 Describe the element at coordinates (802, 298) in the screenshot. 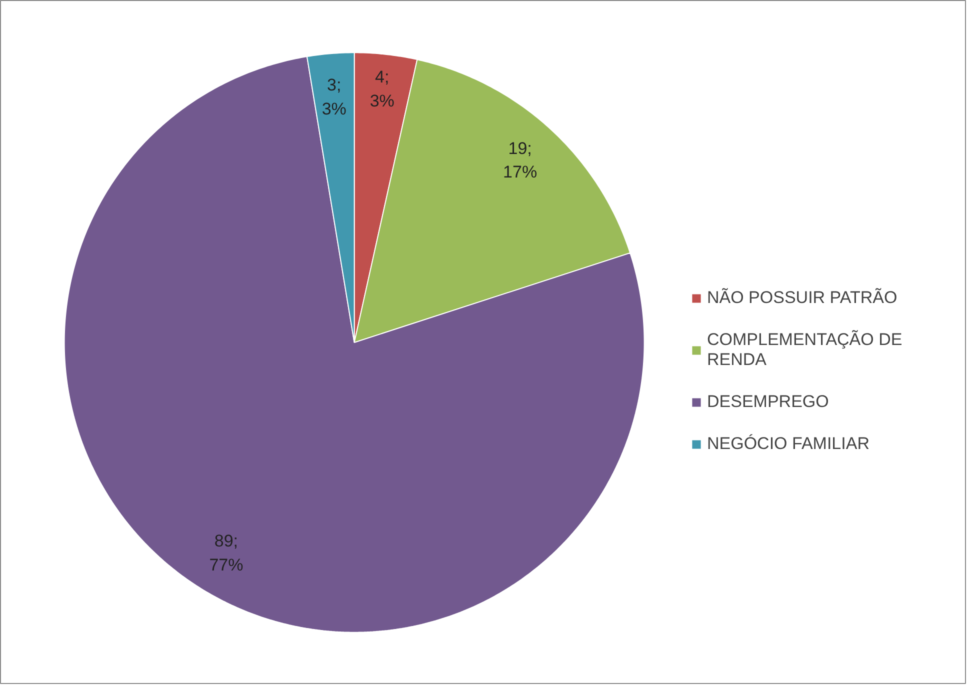

I see `legend-label: NÃO POSSUIR PATRÃO` at that location.